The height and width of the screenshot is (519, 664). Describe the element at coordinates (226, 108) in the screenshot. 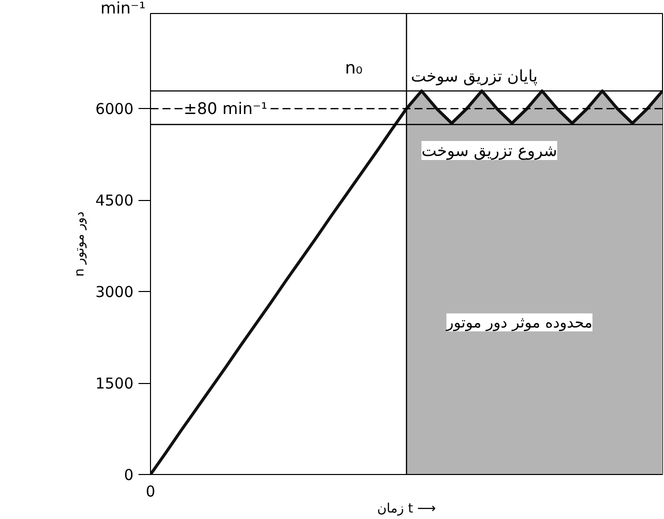

I see `annotation: ±80 min⁻¹` at that location.